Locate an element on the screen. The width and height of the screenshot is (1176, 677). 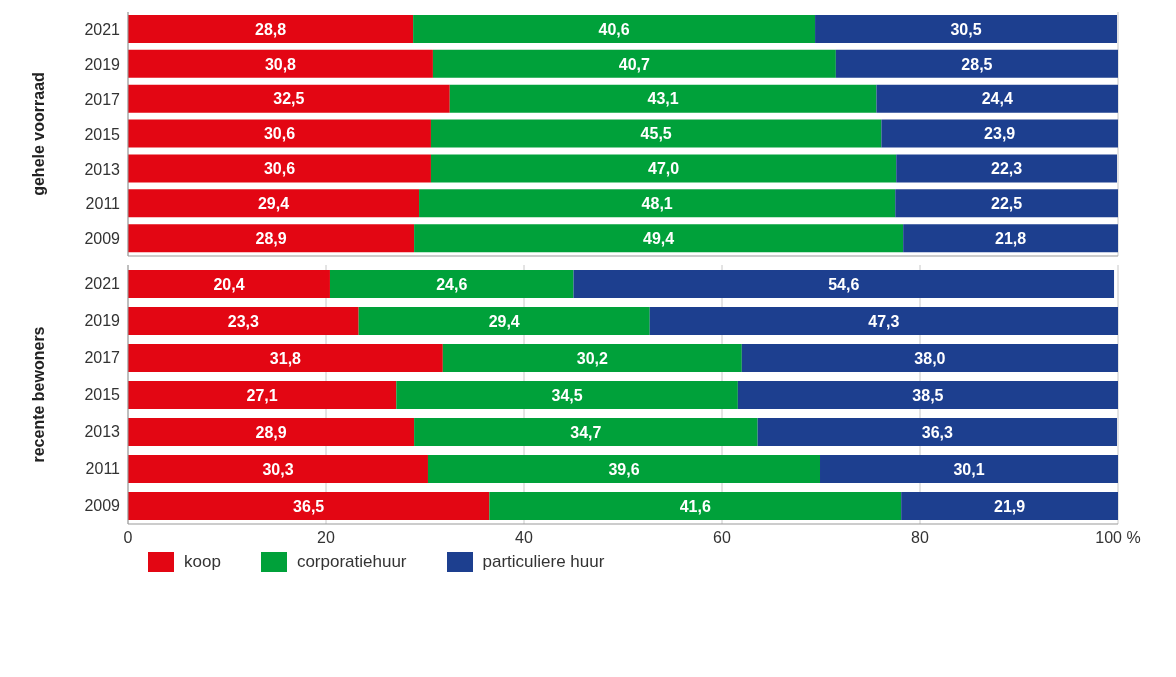
data-label: 49,4 is located at coordinates (659, 238).